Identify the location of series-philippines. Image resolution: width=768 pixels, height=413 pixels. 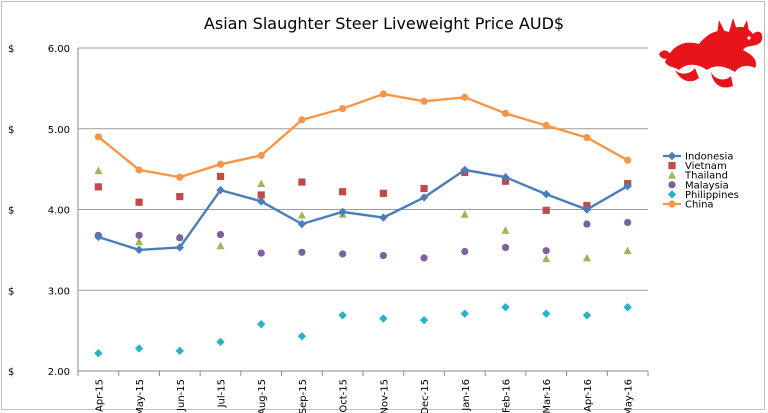
(363, 330).